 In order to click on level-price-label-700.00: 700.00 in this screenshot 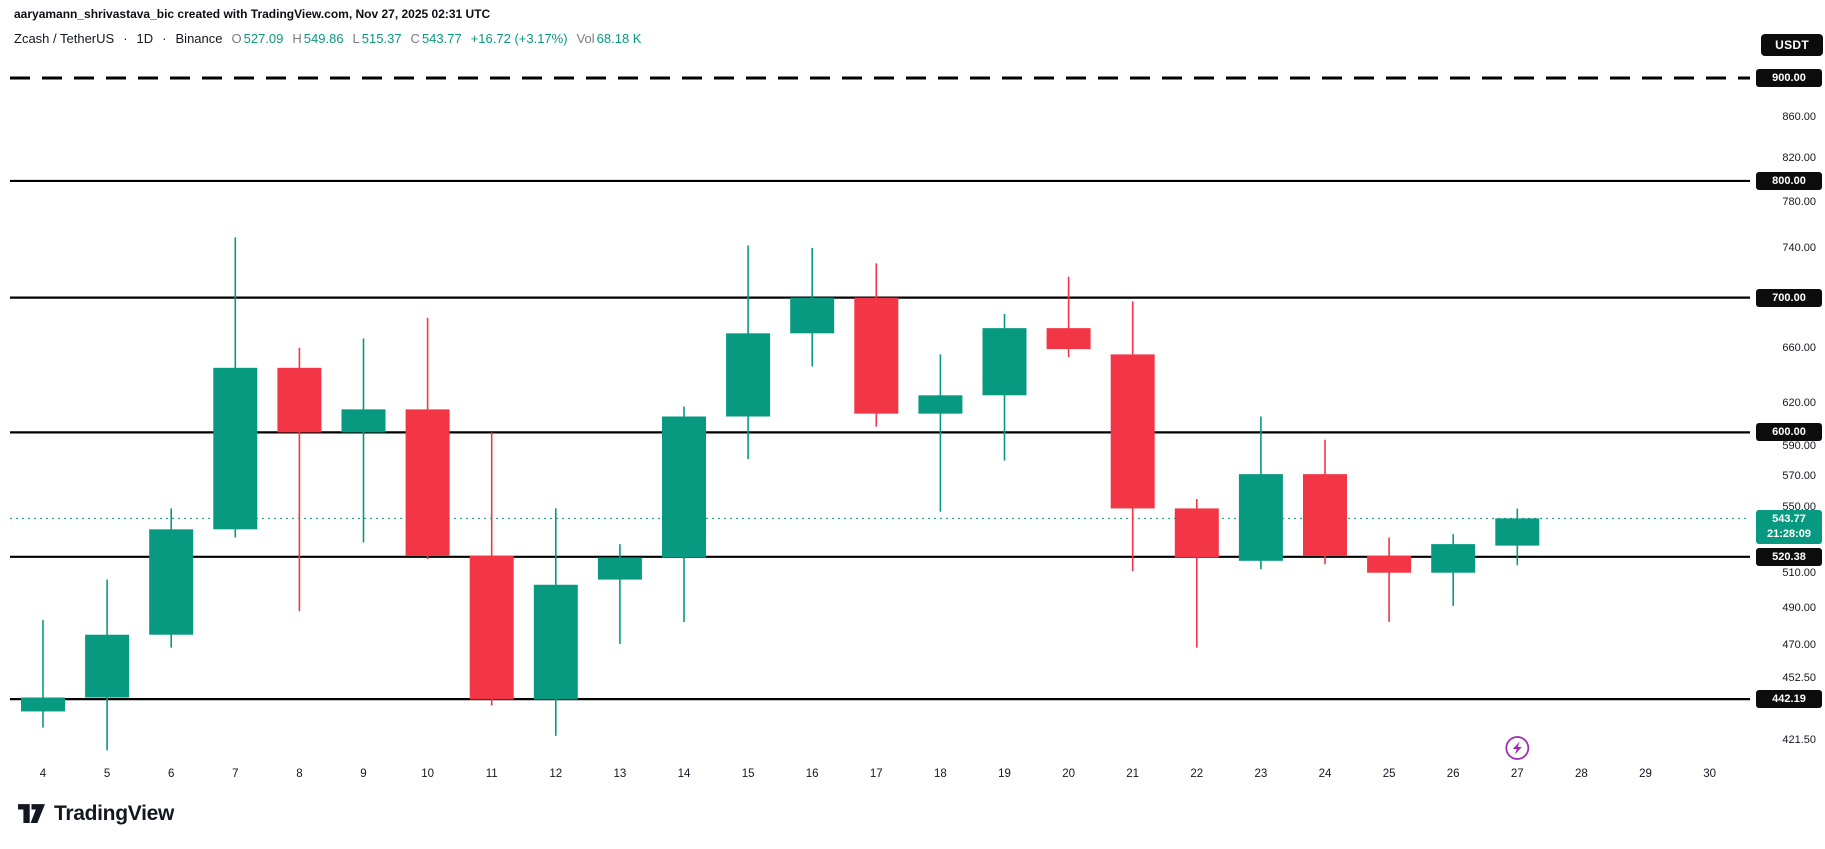, I will do `click(1789, 297)`.